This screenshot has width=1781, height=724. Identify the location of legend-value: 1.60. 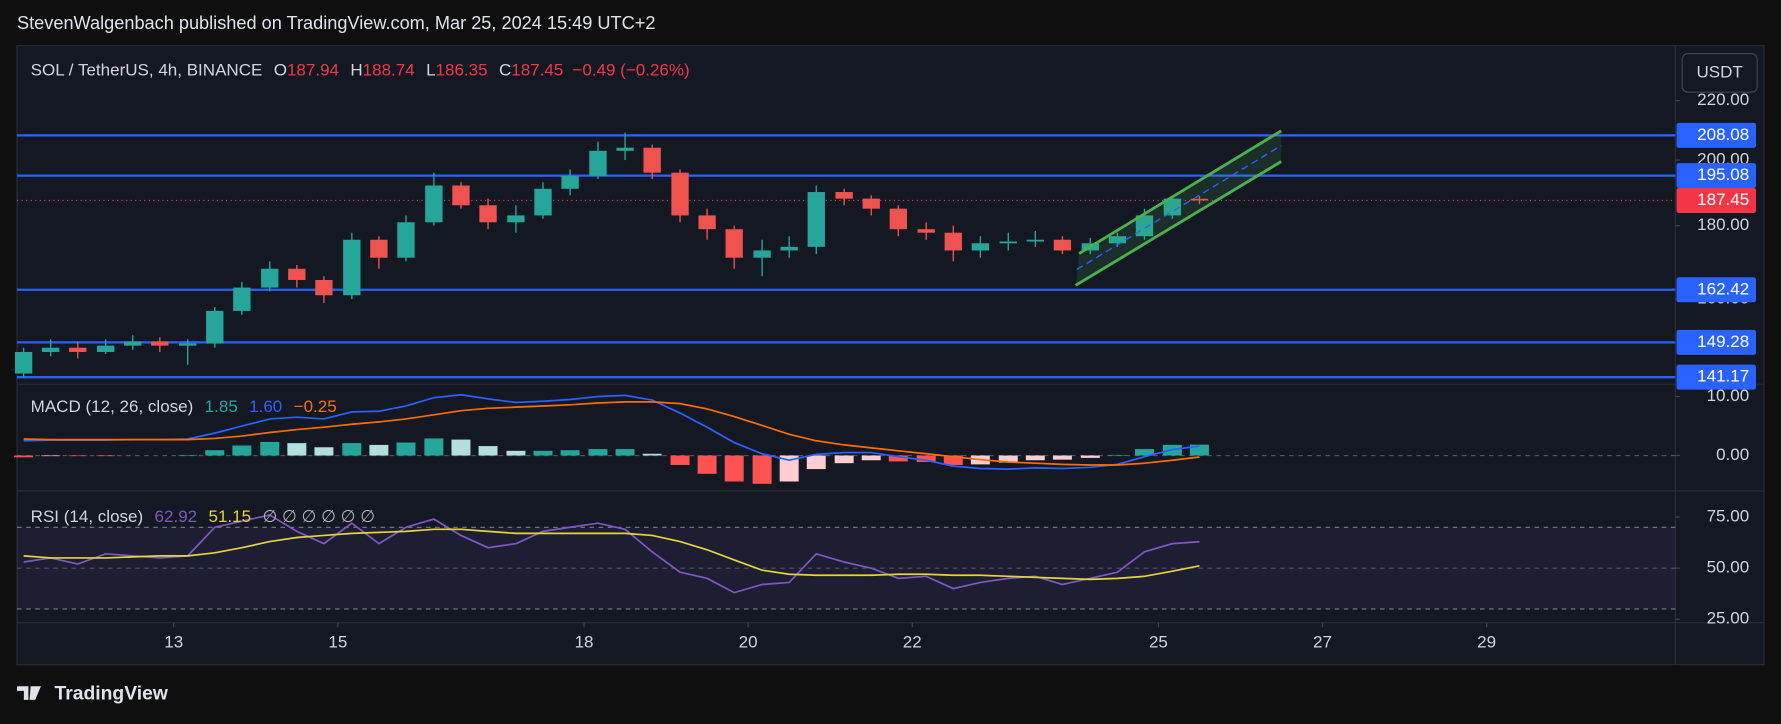
(265, 405).